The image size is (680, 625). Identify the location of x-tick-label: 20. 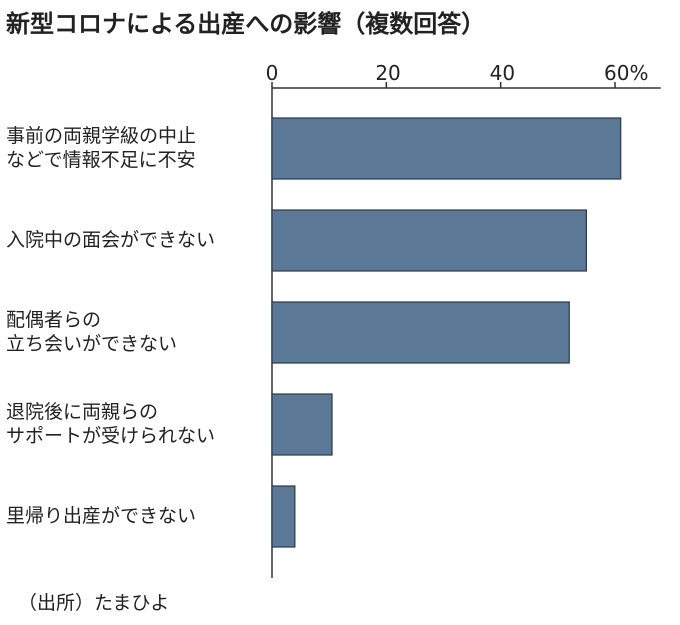
(387, 73).